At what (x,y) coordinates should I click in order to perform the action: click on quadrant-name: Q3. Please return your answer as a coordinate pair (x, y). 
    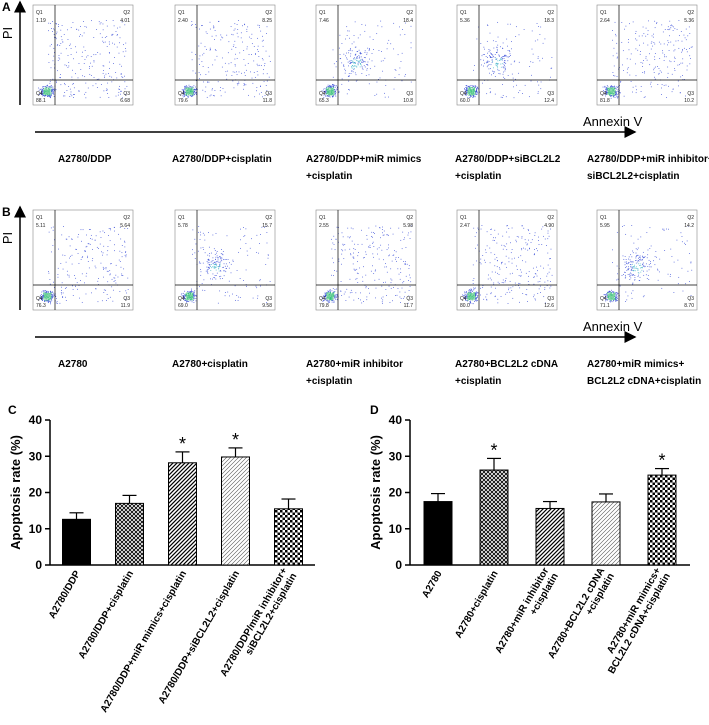
    Looking at the image, I should click on (126, 94).